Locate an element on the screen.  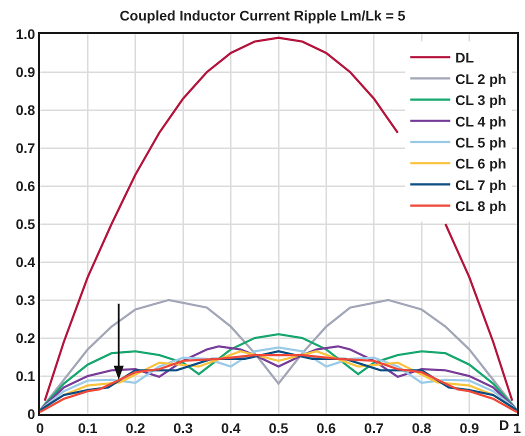
x-tick-label: 0.8 is located at coordinates (422, 428).